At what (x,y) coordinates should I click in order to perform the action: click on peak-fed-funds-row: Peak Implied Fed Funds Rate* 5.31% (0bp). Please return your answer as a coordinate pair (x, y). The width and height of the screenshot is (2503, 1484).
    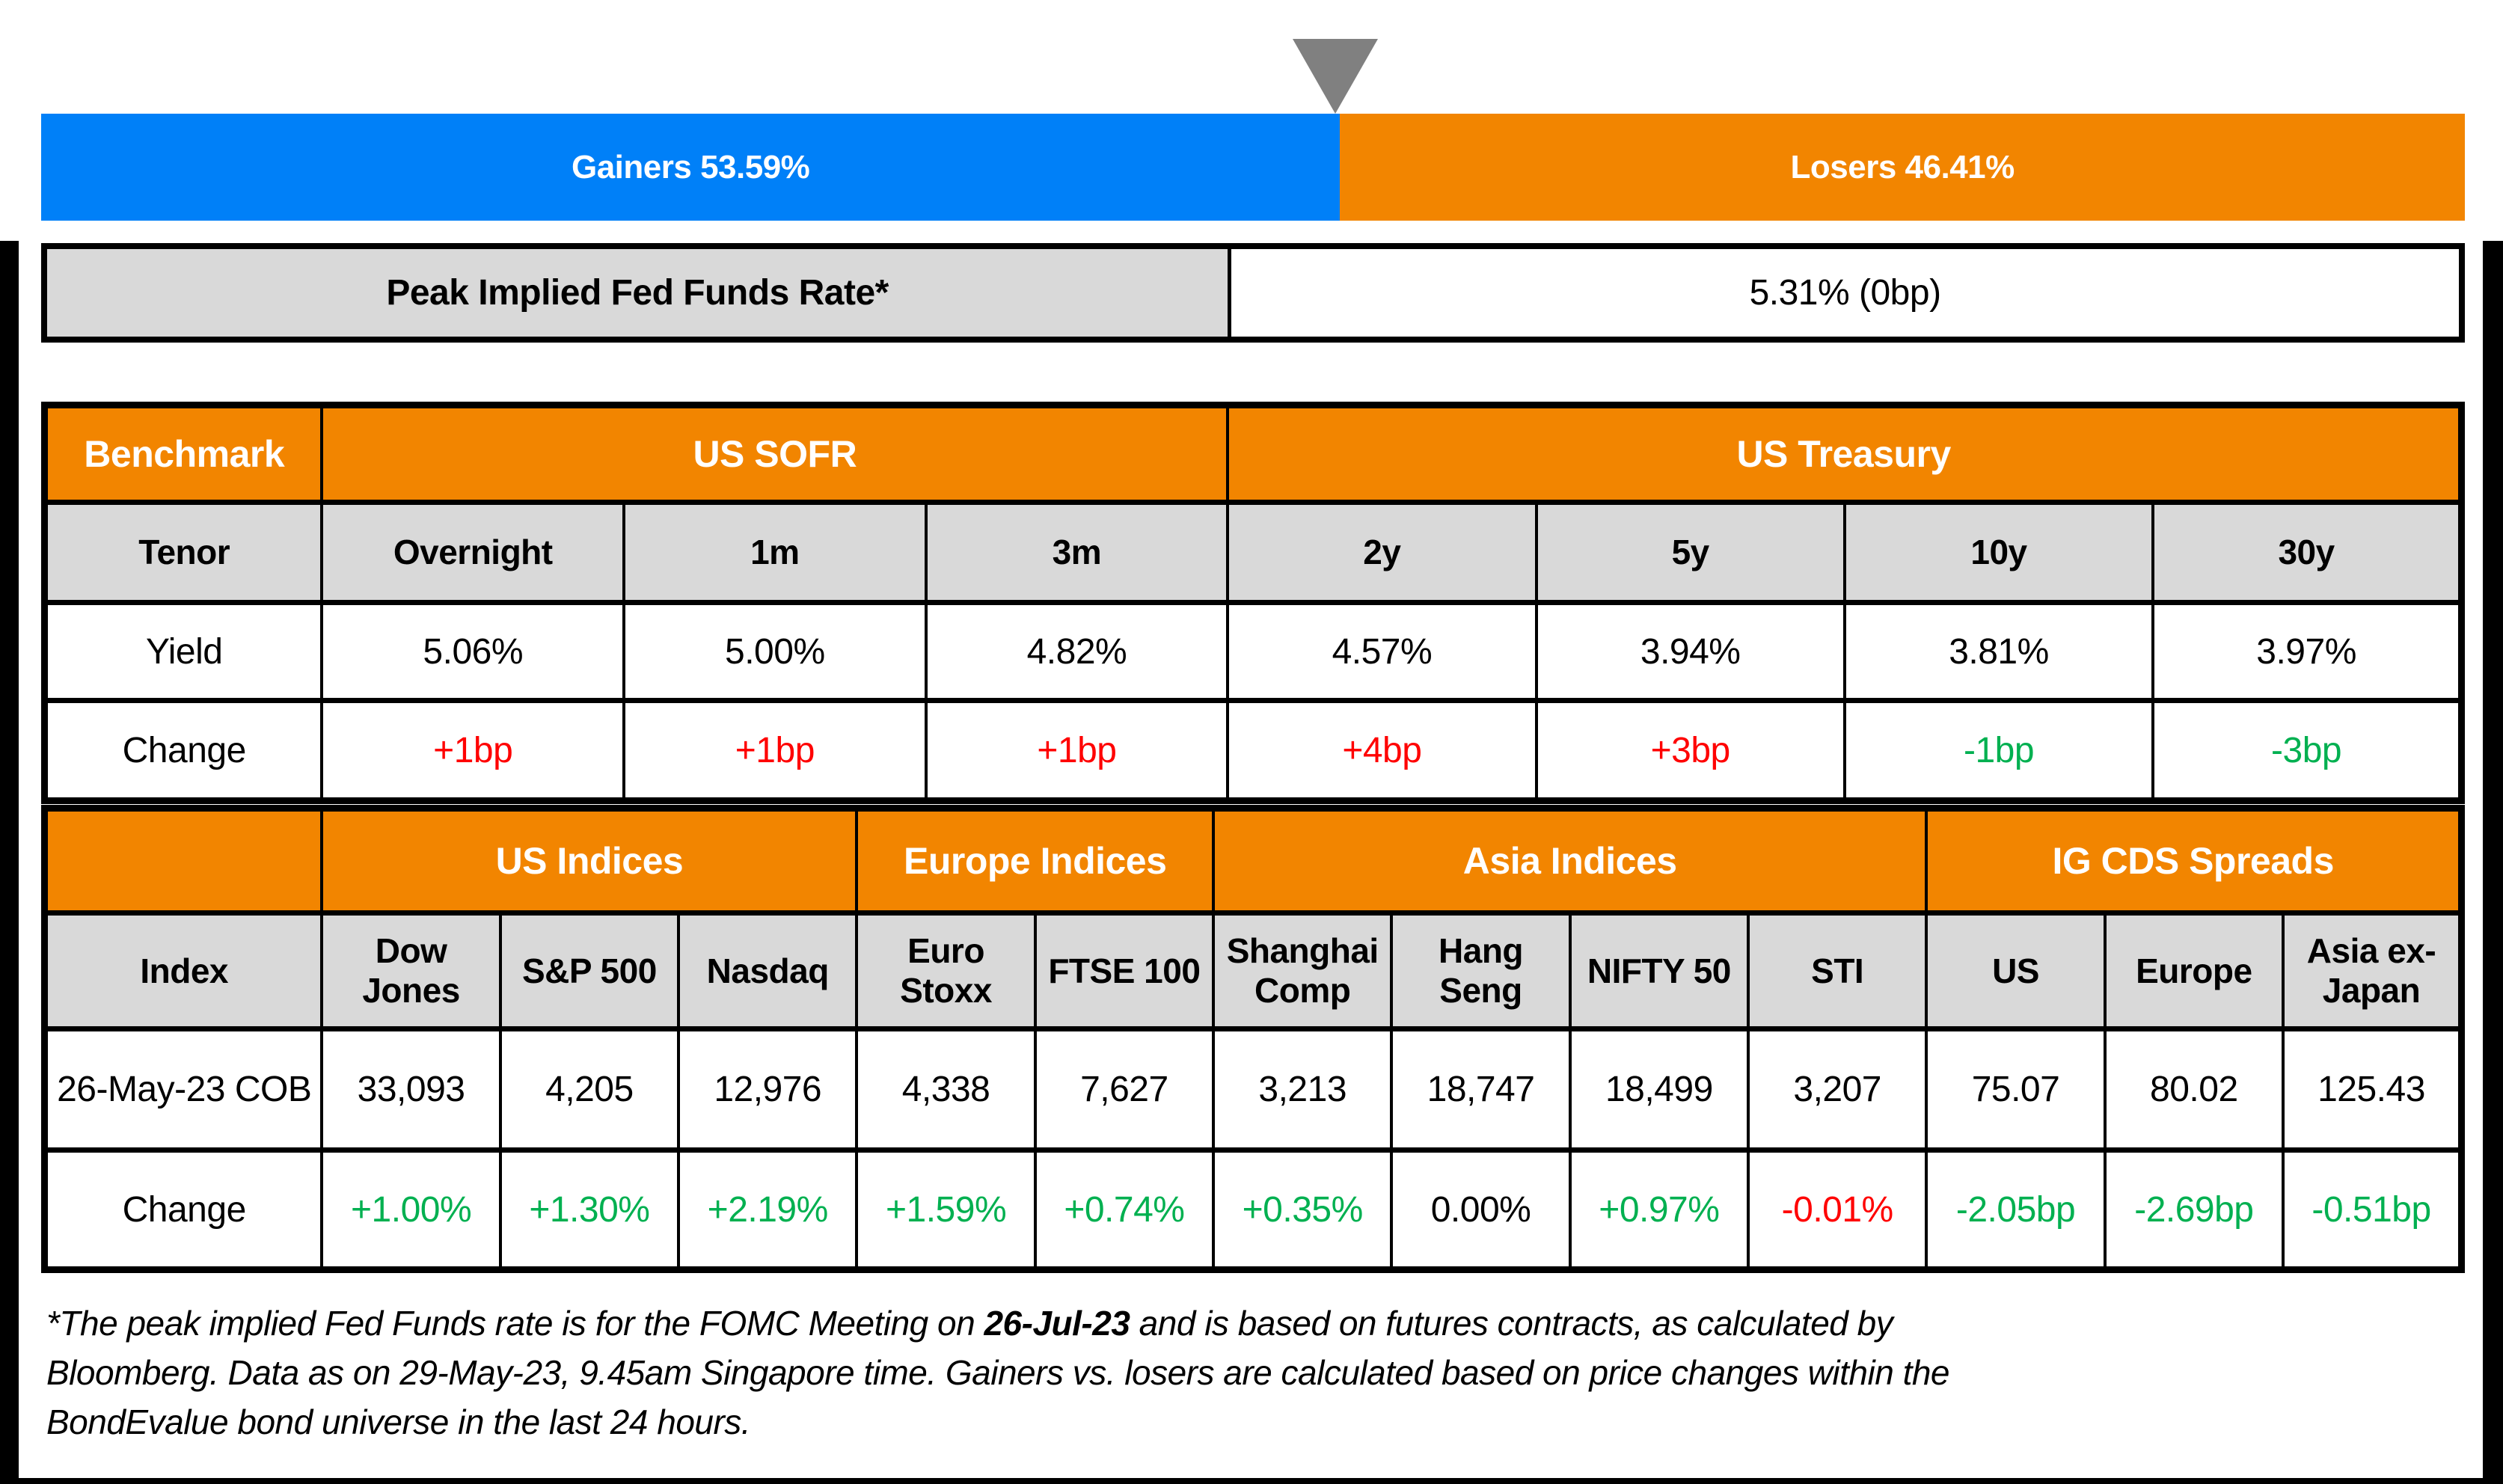
    Looking at the image, I should click on (1253, 293).